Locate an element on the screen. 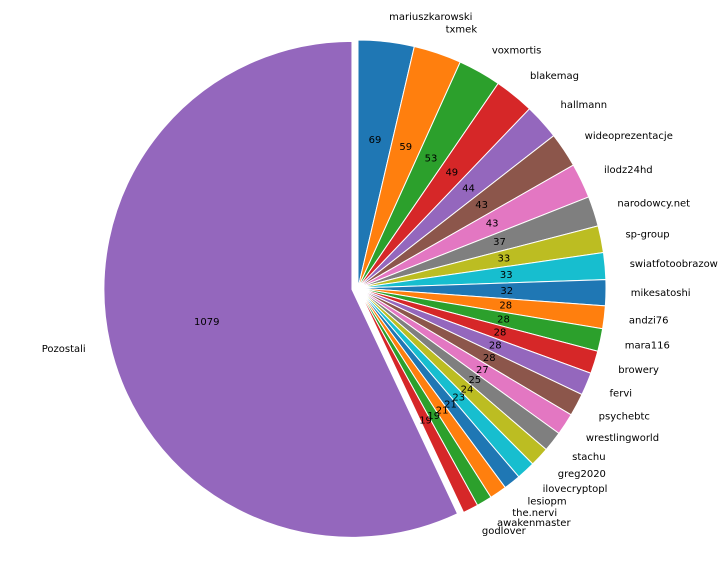  value-label-narodowcy-net: 37 is located at coordinates (499, 242).